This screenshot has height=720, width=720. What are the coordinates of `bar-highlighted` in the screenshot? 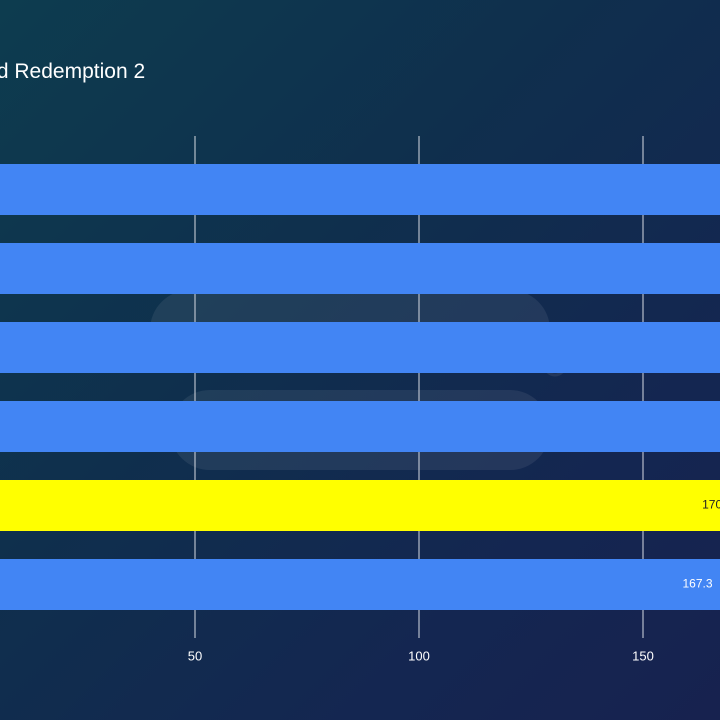 It's located at (360, 505).